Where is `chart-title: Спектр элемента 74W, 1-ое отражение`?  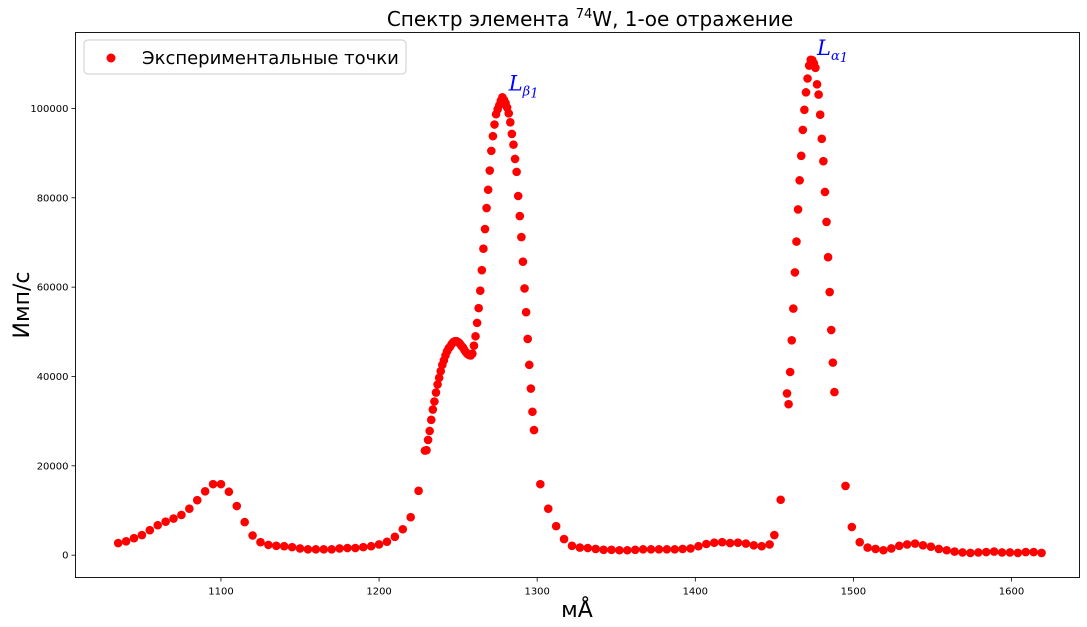
chart-title: Спектр элемента 74W, 1-ое отражение is located at coordinates (590, 19).